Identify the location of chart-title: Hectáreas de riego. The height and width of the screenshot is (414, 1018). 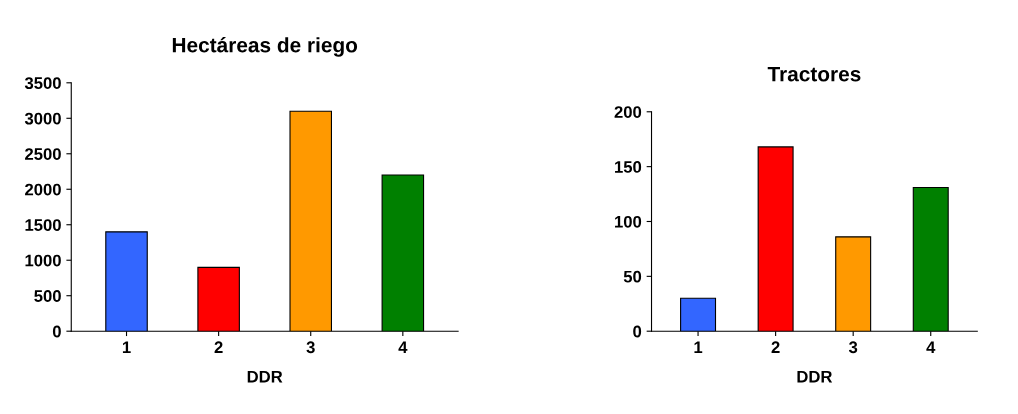
(265, 46).